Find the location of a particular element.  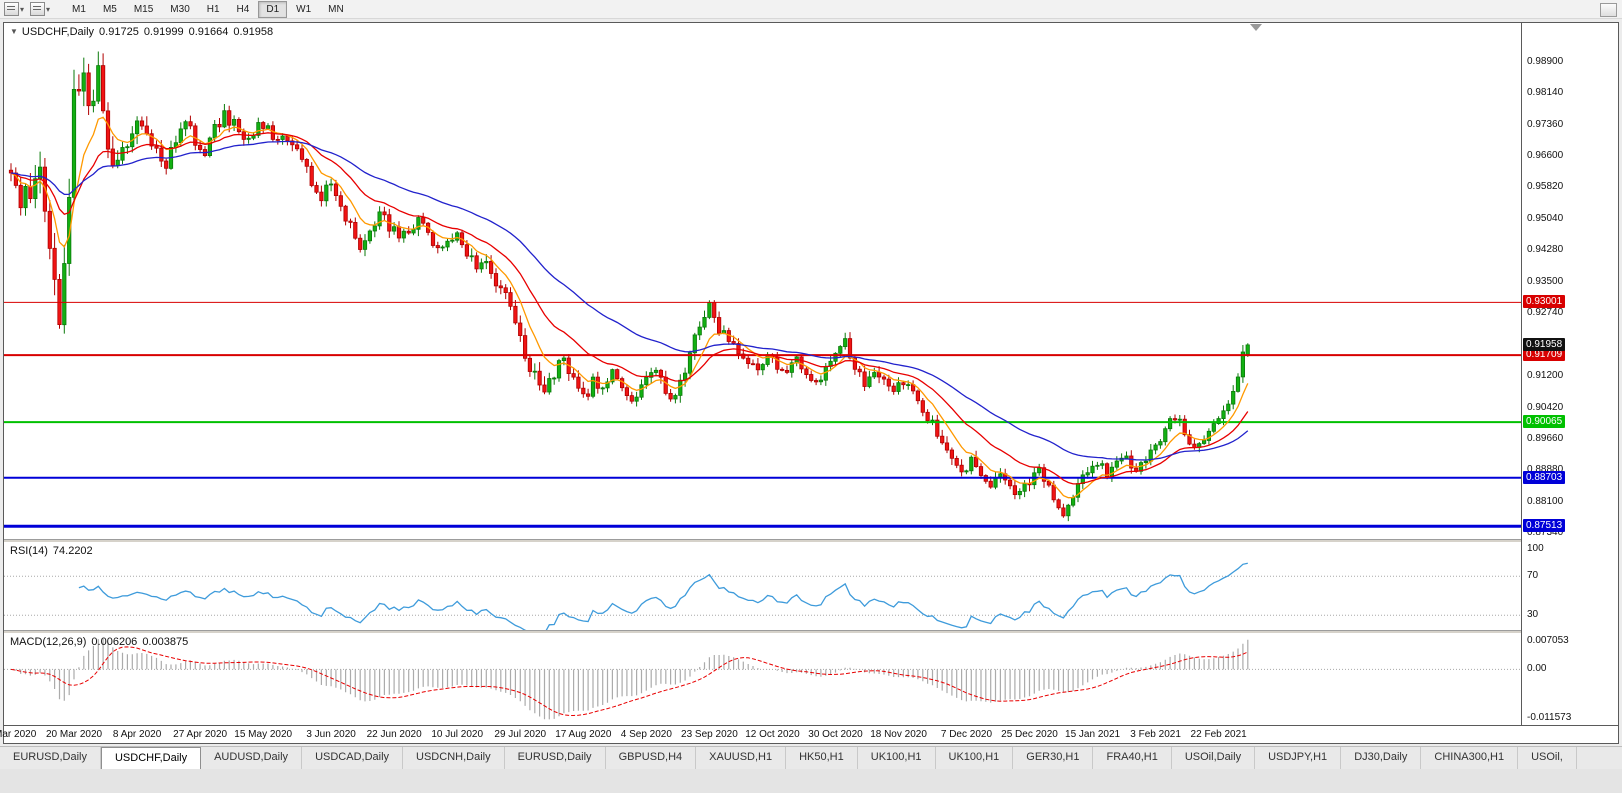

chart-tab-11-ger30-h1: GER30,H1 is located at coordinates (1053, 758).